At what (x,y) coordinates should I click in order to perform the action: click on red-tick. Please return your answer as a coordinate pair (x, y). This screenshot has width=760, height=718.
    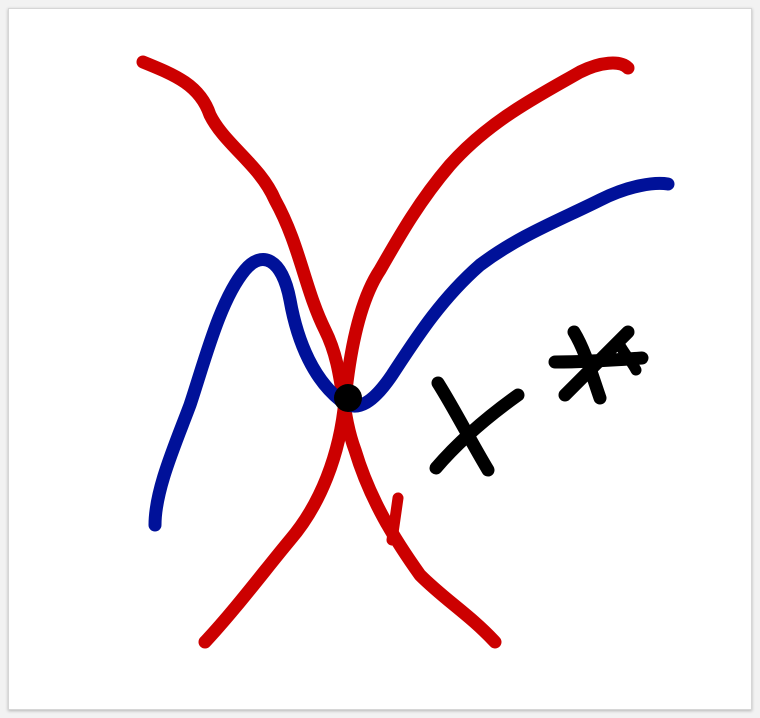
    Looking at the image, I should click on (395, 519).